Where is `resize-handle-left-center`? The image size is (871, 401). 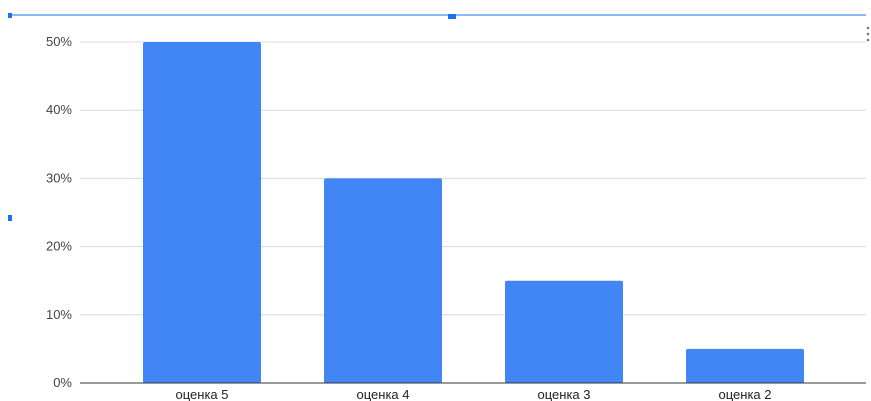
resize-handle-left-center is located at coordinates (10, 218).